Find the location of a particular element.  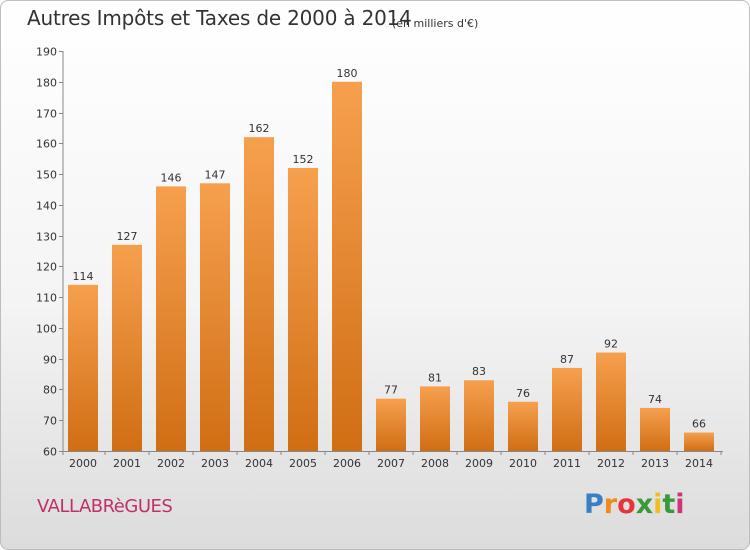

bar-2003 is located at coordinates (215, 317).